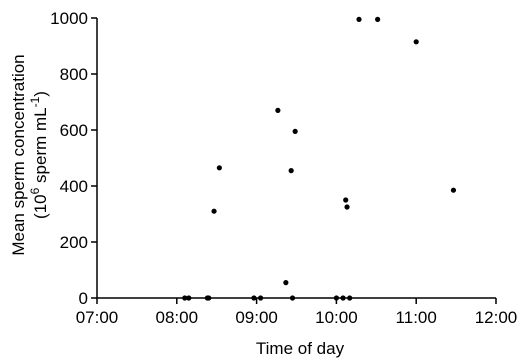  I want to click on y-tick-label: 200, so click(74, 242).